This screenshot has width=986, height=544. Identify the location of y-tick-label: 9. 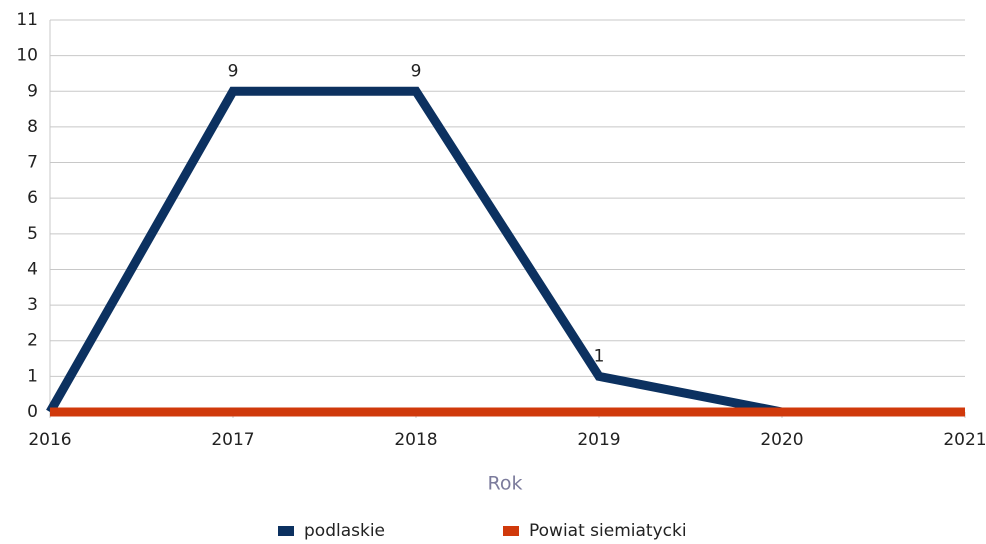
(32, 91).